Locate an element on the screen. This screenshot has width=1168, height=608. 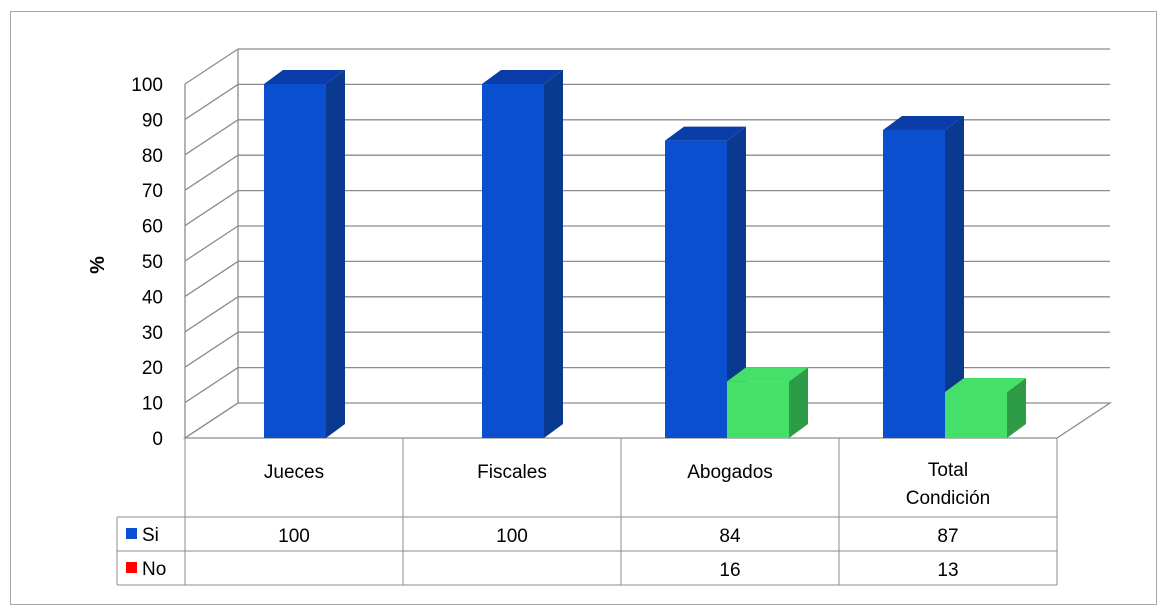
y-tick-label: 80 is located at coordinates (152, 156).